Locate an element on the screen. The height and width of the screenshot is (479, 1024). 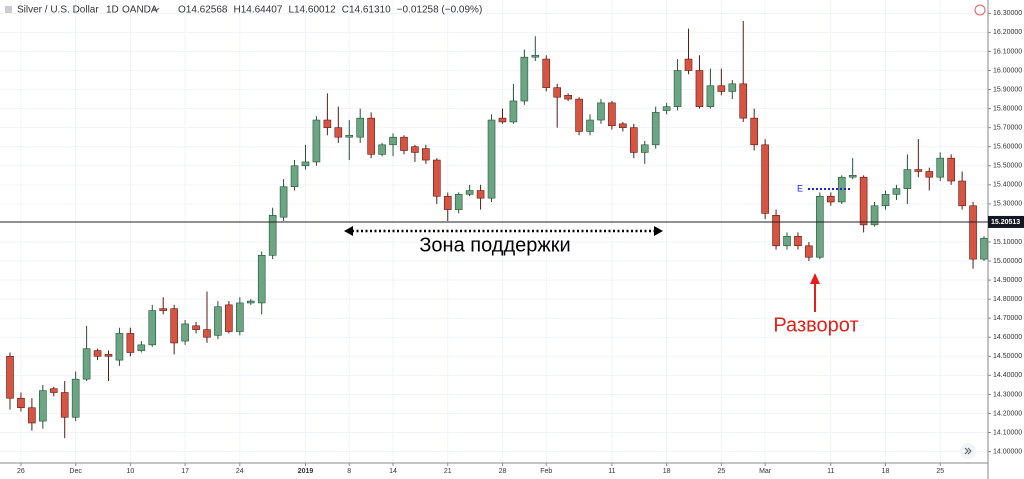
y-tick-label: 14.10000 is located at coordinates (1007, 432).